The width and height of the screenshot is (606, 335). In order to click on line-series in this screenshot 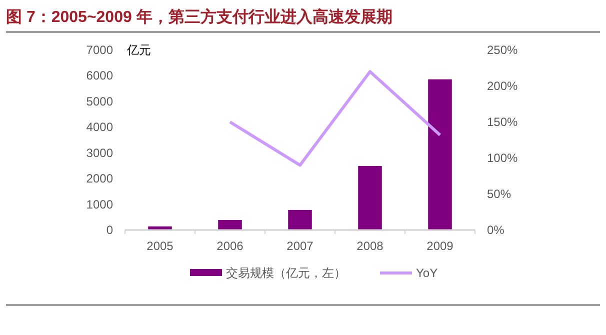, I will do `click(335, 118)`.